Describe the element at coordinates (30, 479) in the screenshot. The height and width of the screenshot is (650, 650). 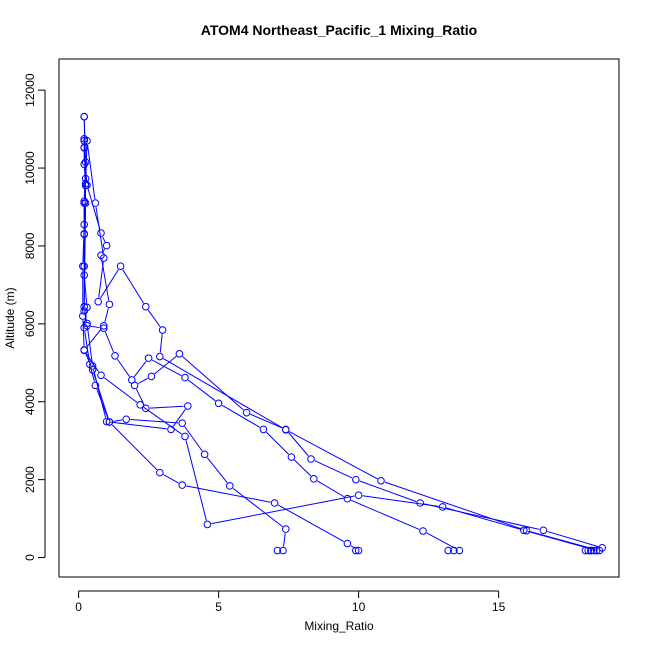
I see `y-tick-label: 2000` at that location.